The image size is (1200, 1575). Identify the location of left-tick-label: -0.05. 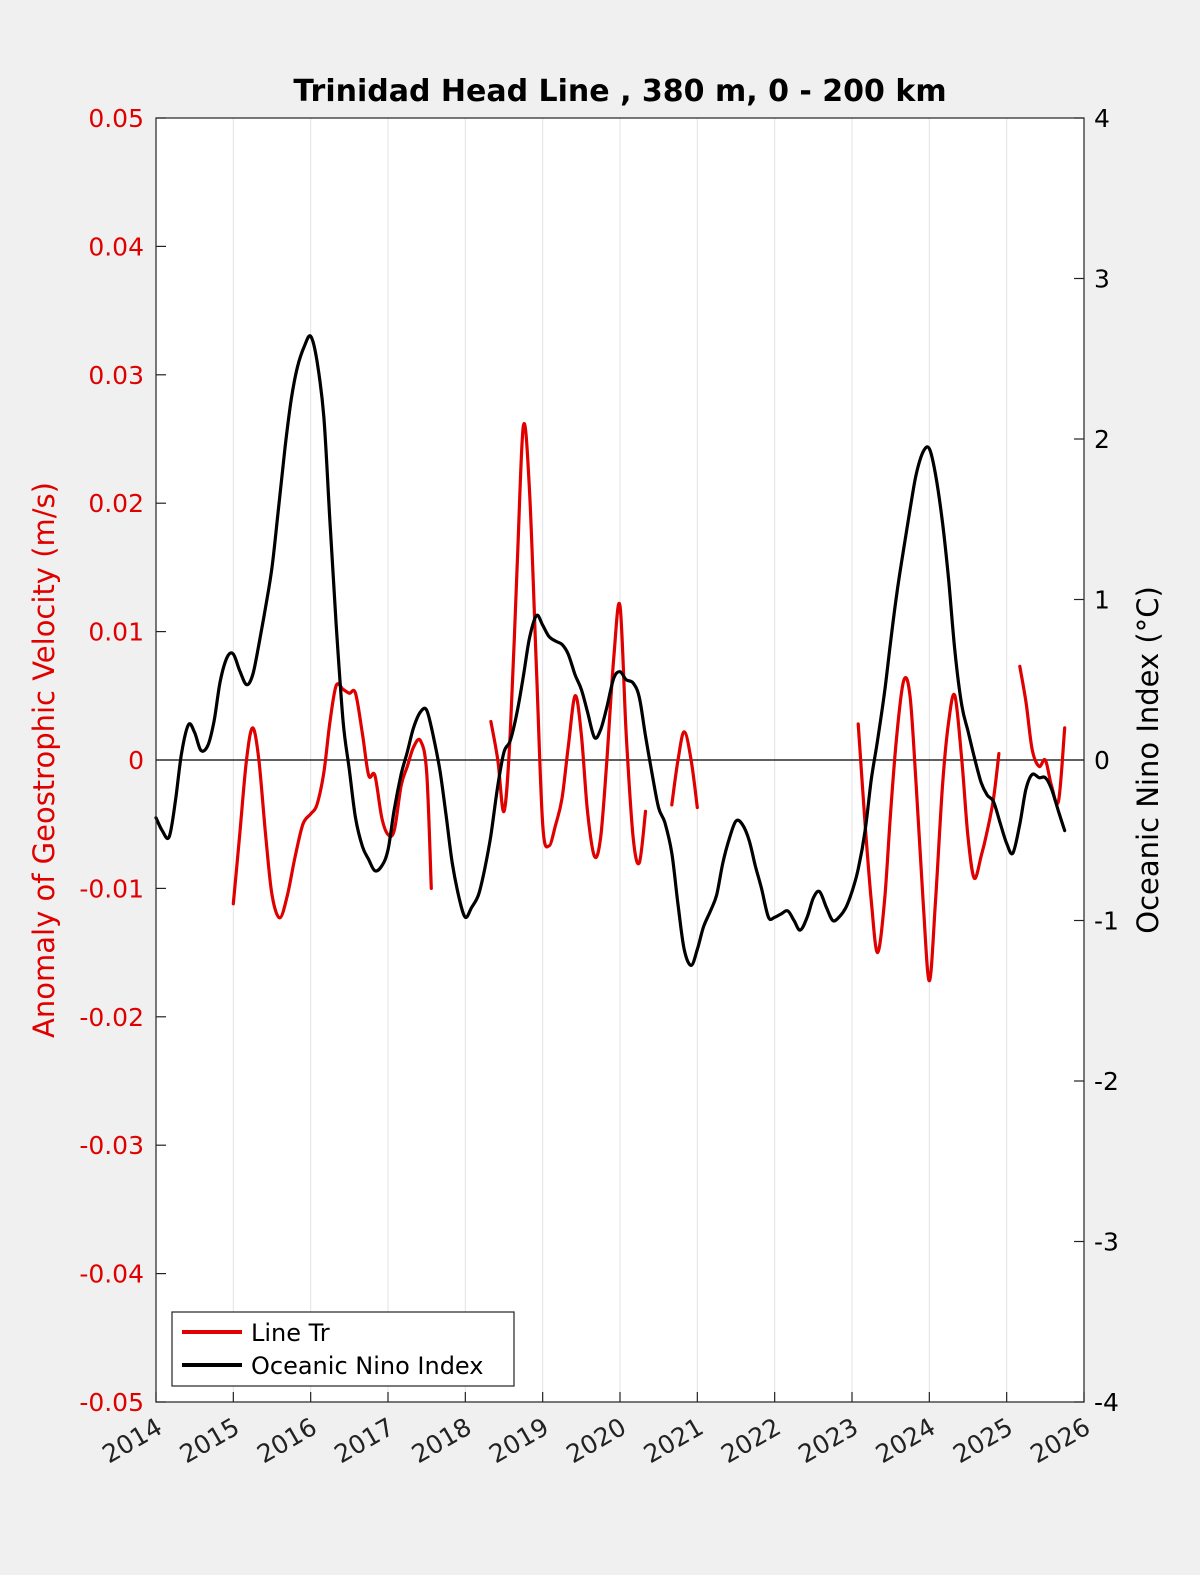
(111, 1402).